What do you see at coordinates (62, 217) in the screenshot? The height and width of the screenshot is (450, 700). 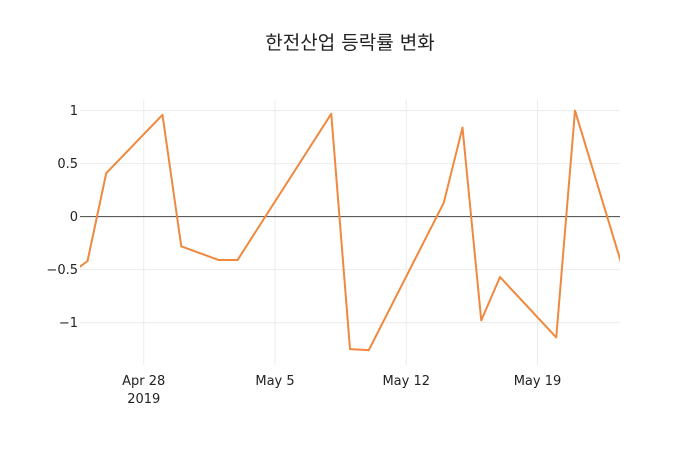 I see `y-axis-ticks: 1 0.5 0 −0.5 −1` at bounding box center [62, 217].